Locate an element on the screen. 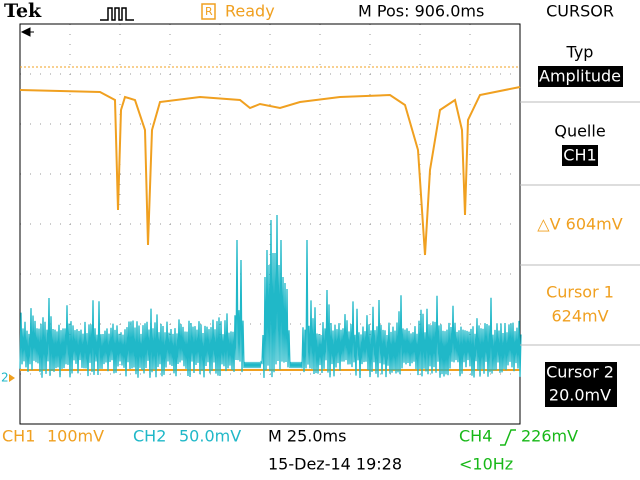  ch1-name: CH1 is located at coordinates (18, 436).